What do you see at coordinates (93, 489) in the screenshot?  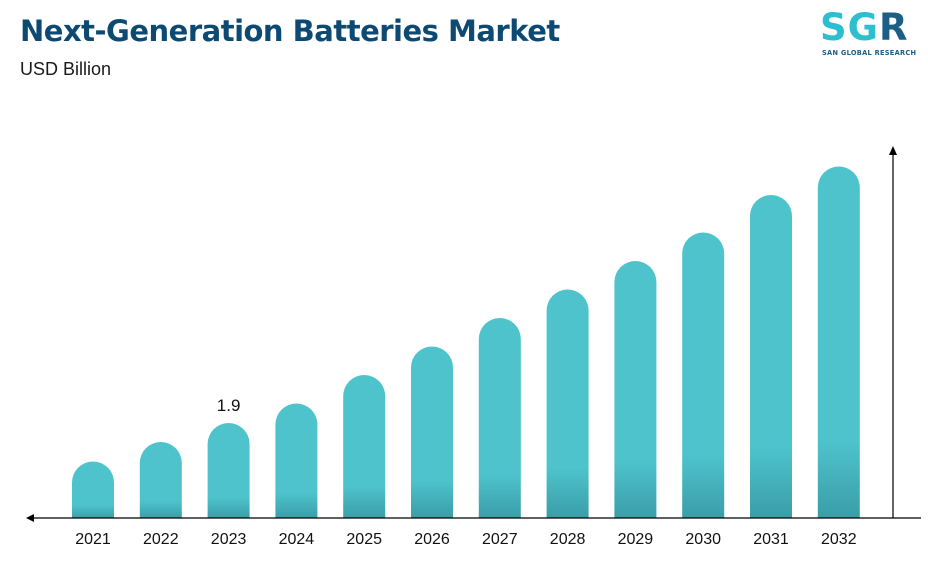 I see `bar-2021` at bounding box center [93, 489].